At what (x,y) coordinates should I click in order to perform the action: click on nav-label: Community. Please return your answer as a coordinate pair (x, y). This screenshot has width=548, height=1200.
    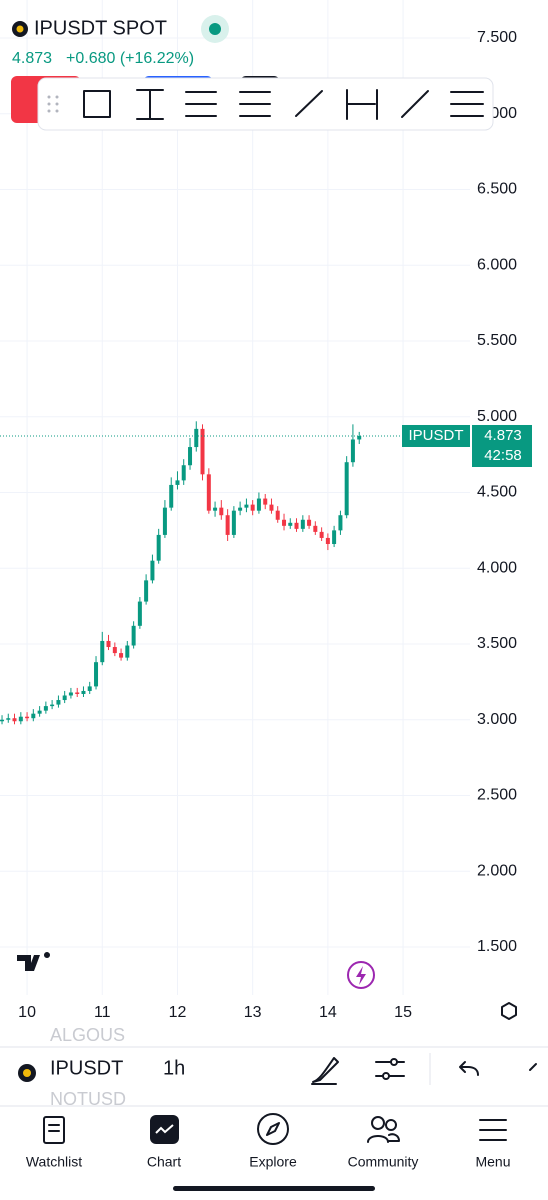
    Looking at the image, I should click on (383, 1162).